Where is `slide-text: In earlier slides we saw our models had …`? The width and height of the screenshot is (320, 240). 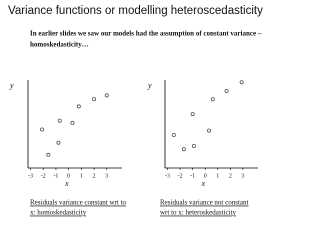
slide-text: In earlier slides we saw our models had … is located at coordinates (146, 34).